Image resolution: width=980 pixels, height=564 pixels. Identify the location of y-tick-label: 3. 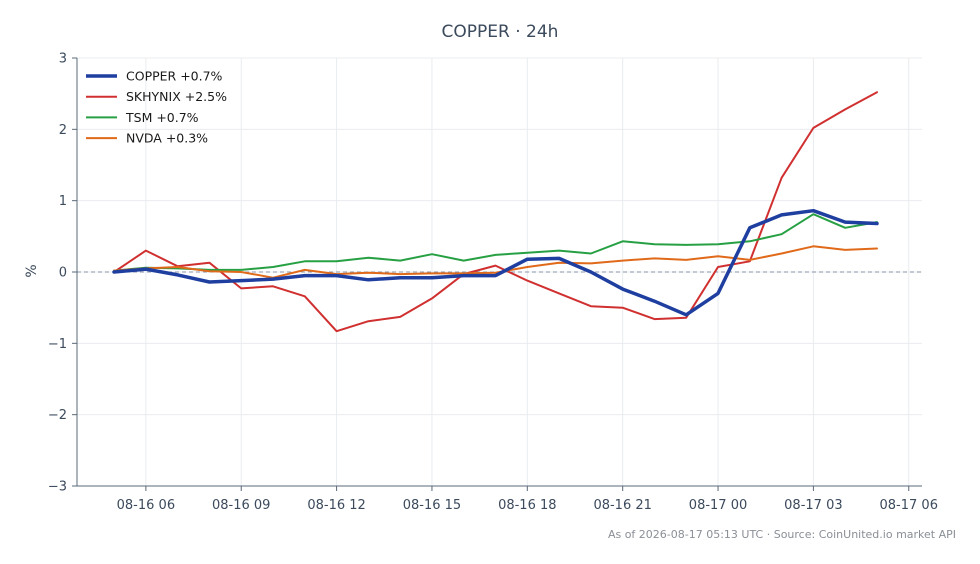
(63, 59).